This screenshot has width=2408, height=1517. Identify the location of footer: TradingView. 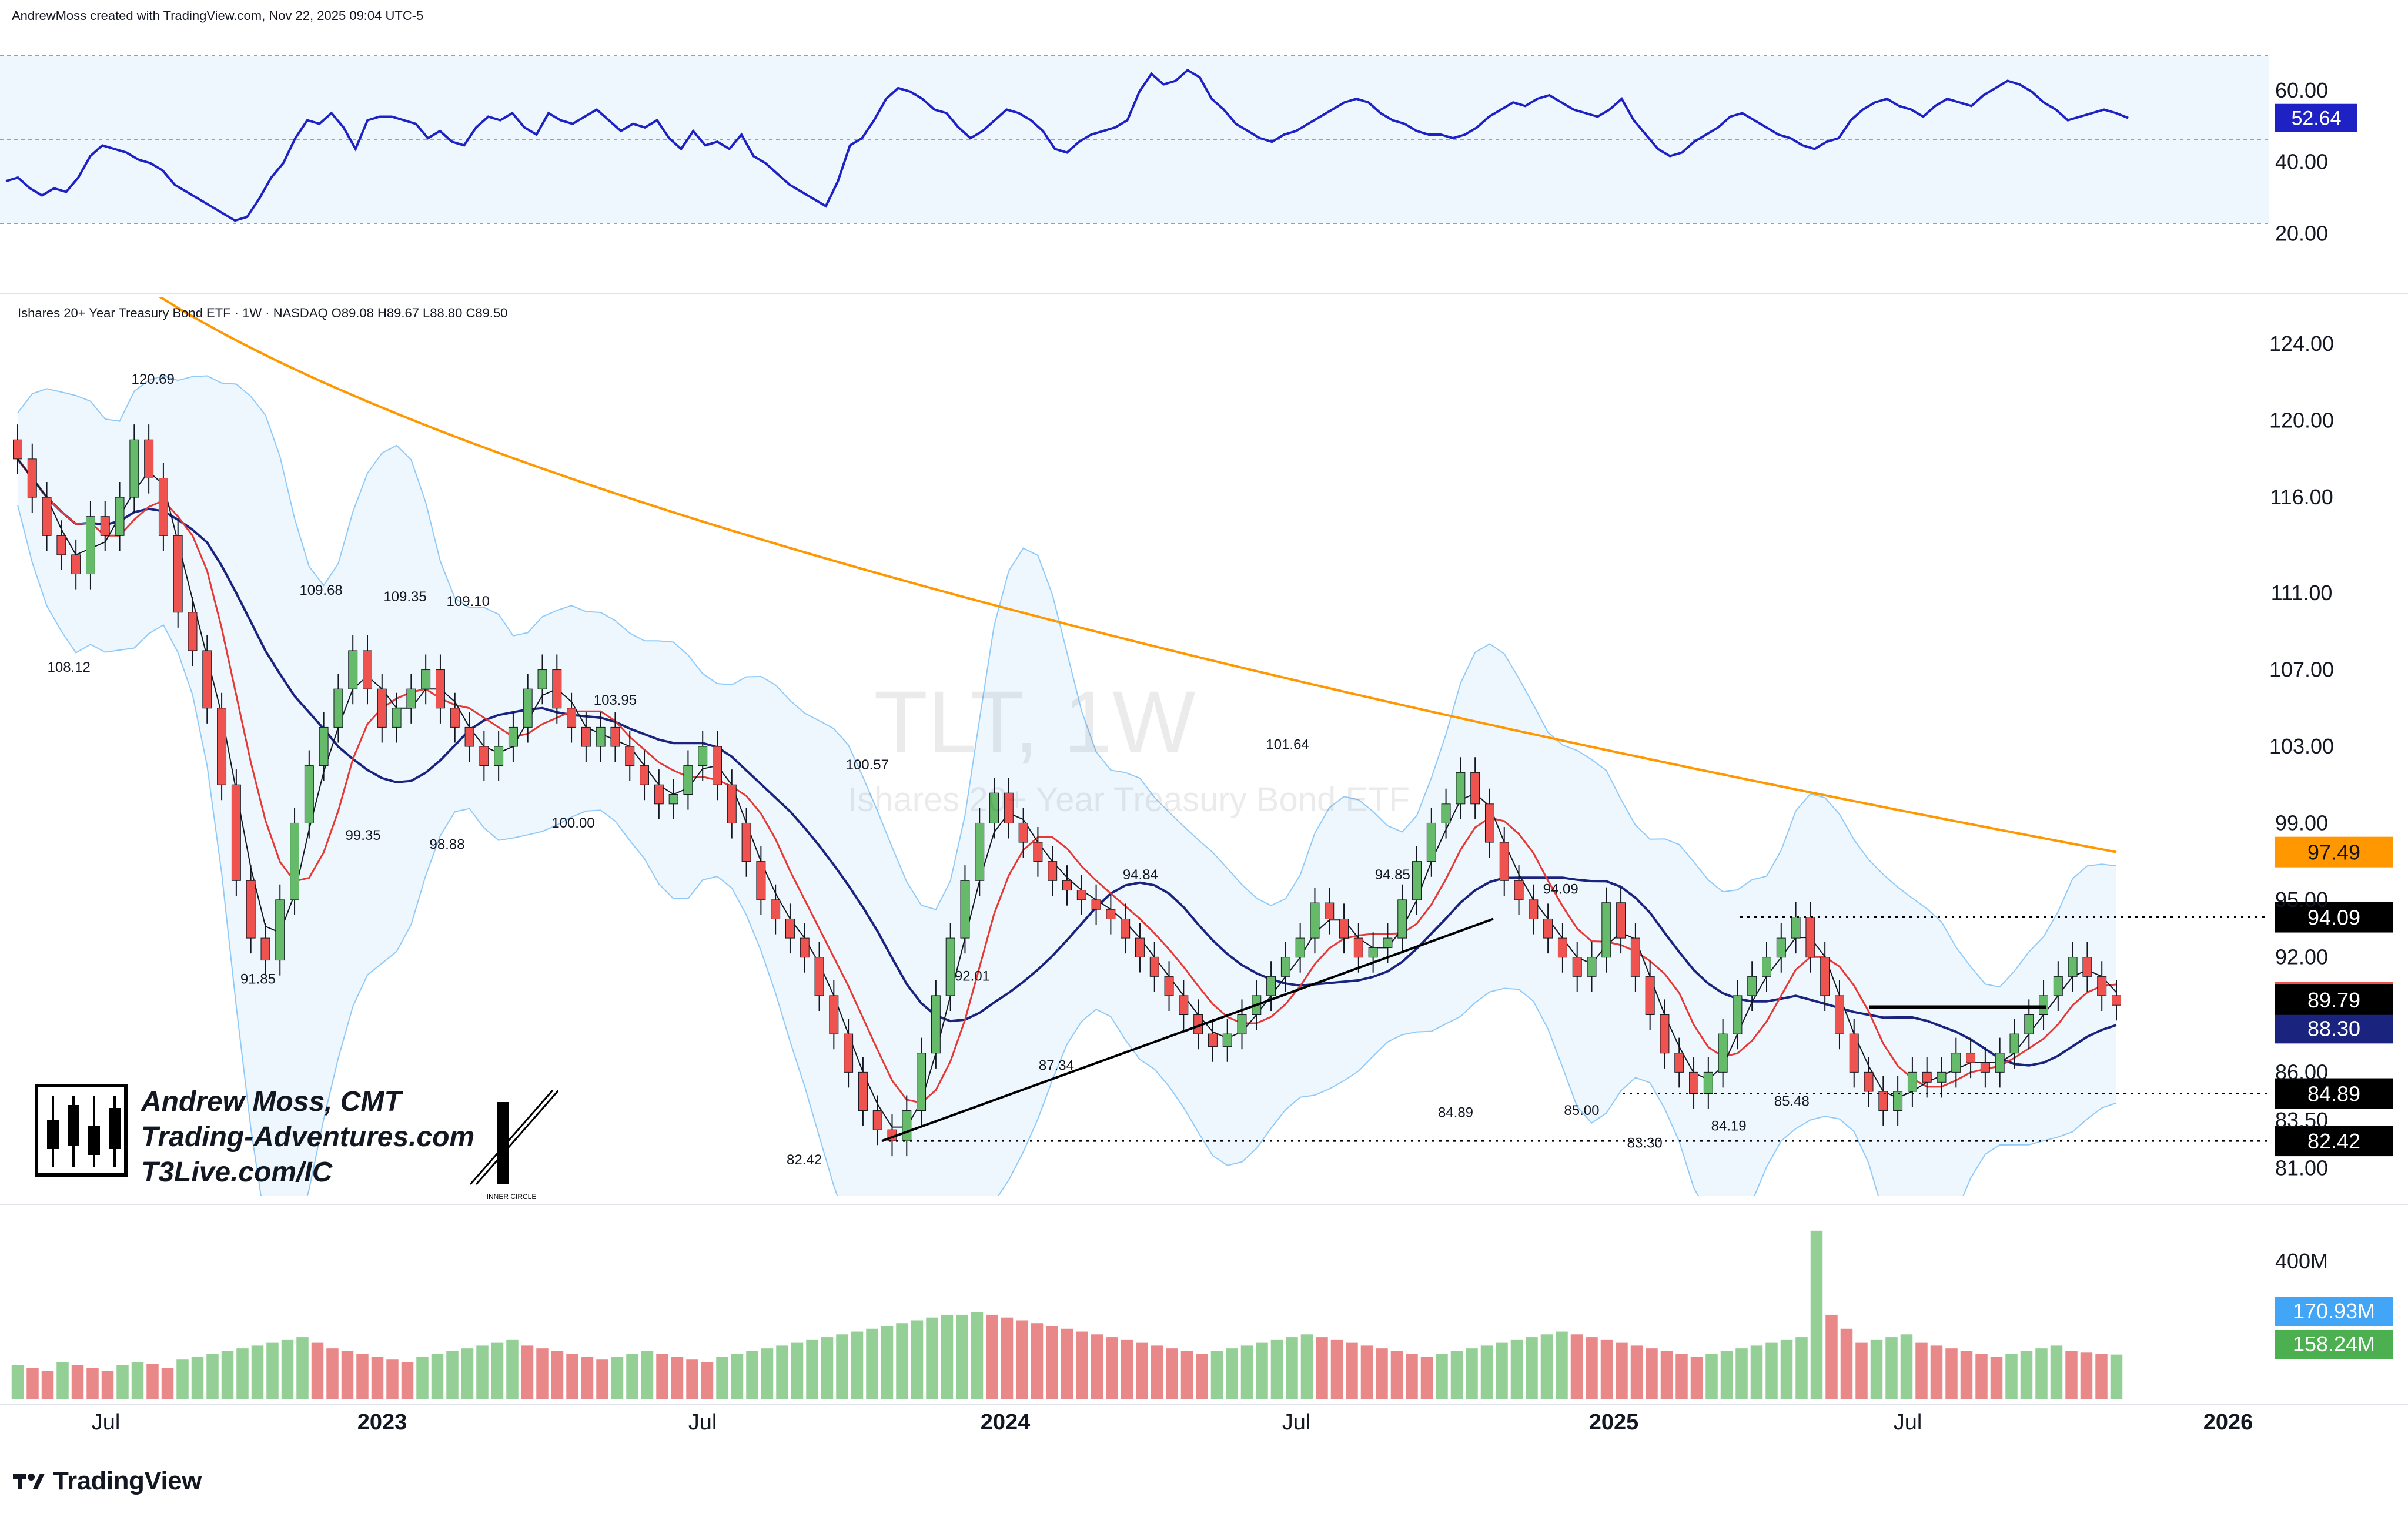
(1204, 1482).